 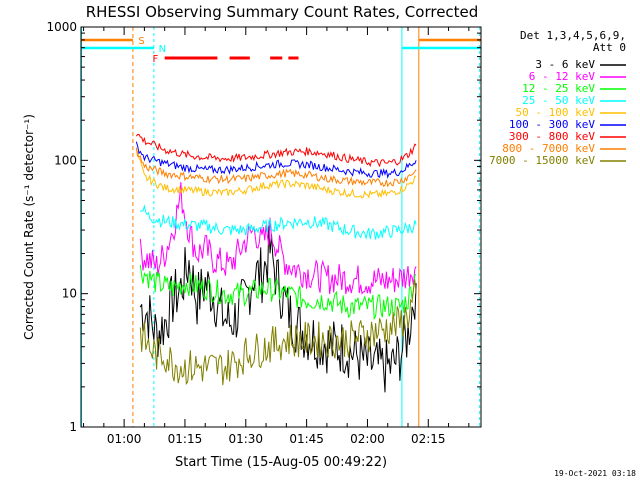 I want to click on legend-entry-0: 3 - 6 keV, so click(x=565, y=64).